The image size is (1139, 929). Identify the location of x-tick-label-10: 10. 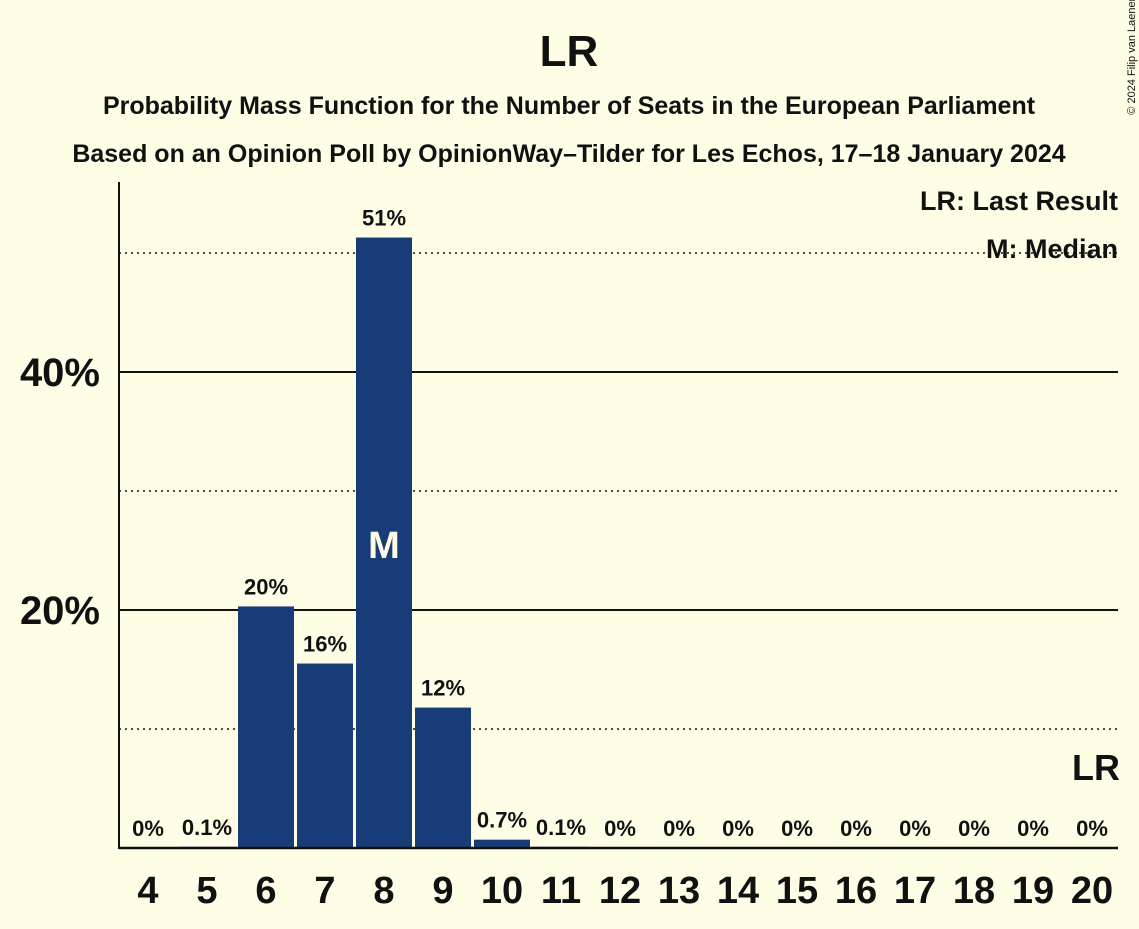
(502, 891).